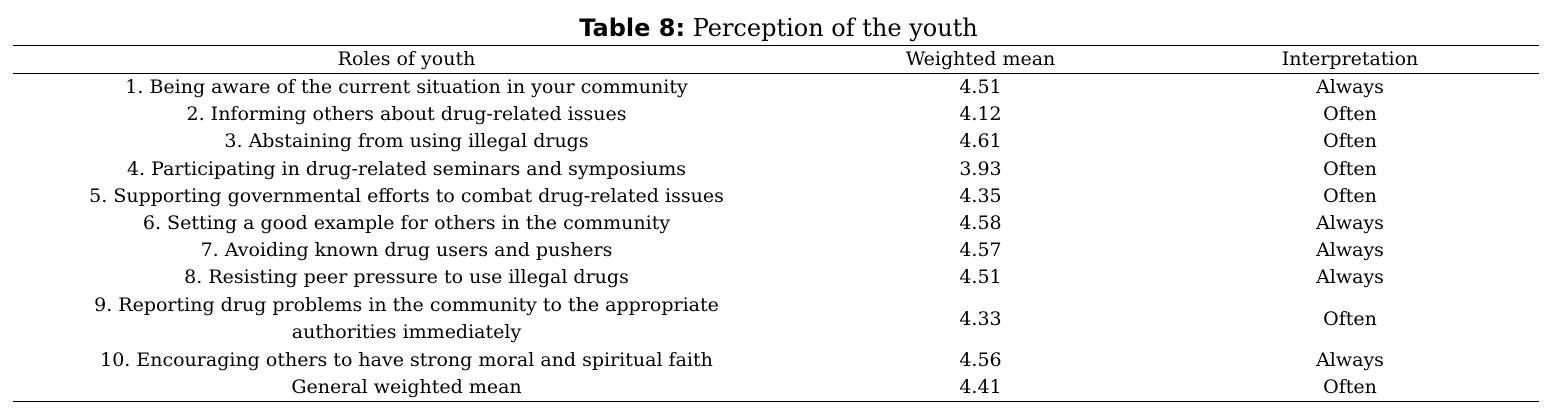 This screenshot has width=1557, height=420. What do you see at coordinates (406, 388) in the screenshot?
I see `role-cell: General weighted mean` at bounding box center [406, 388].